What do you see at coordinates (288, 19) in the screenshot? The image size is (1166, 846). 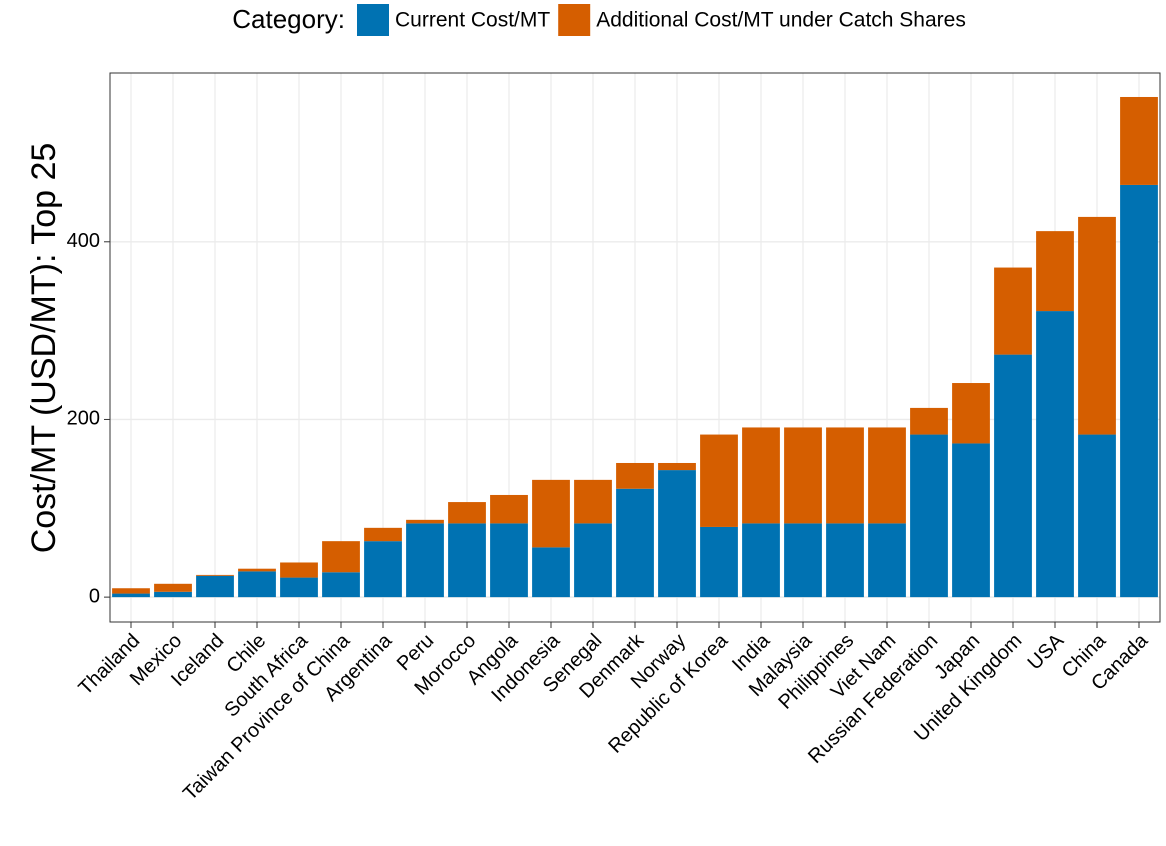 I see `legend-title: Category:` at bounding box center [288, 19].